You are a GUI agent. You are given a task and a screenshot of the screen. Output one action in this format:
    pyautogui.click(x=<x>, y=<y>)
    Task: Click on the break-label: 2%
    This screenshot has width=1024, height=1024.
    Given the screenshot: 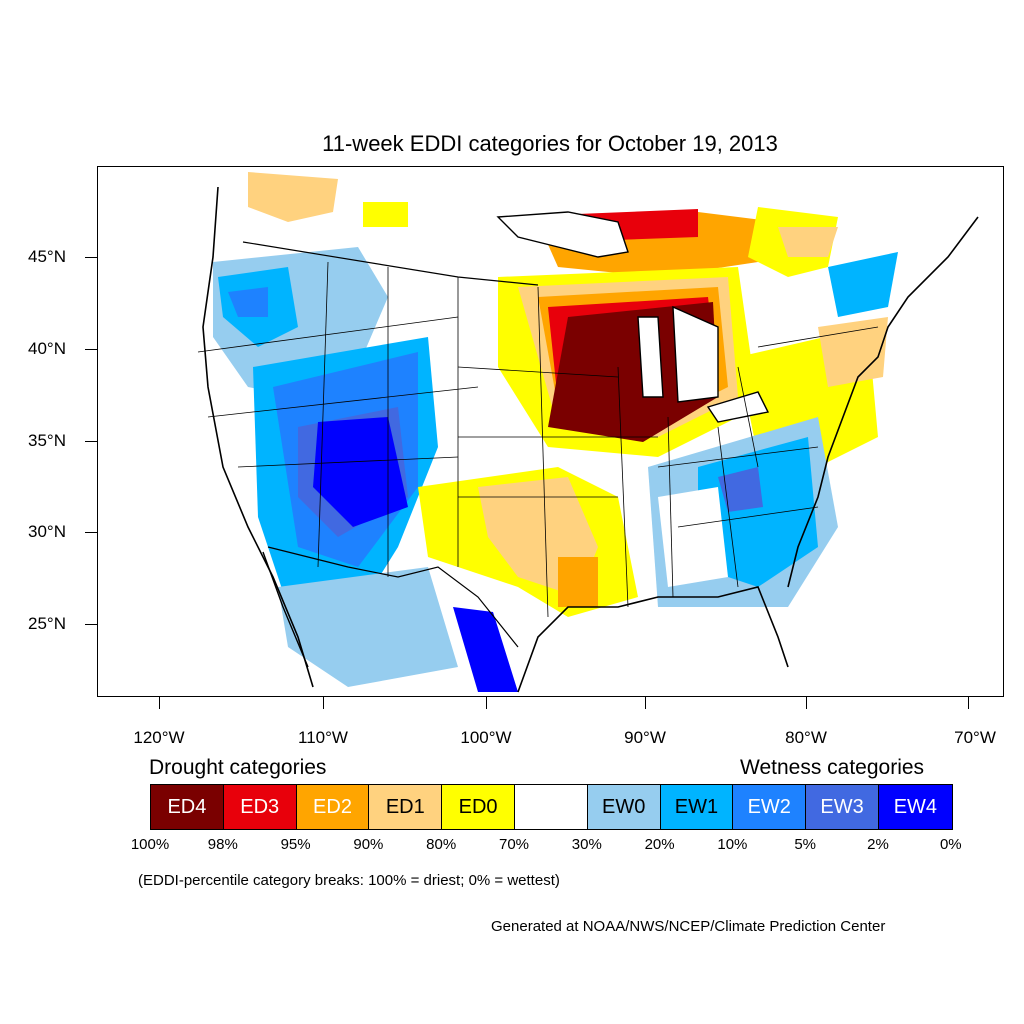 What is the action you would take?
    pyautogui.click(x=878, y=844)
    